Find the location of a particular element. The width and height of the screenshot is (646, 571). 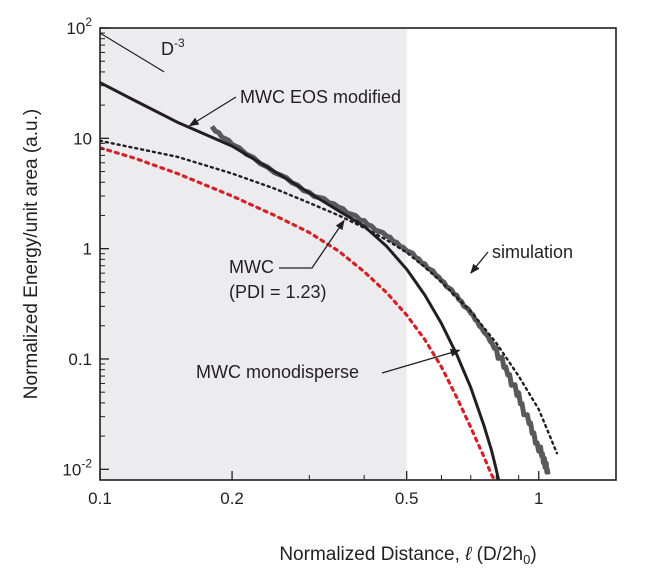

y-axis-label: Normalized Energy/unit area (a.u.) is located at coordinates (31, 254).